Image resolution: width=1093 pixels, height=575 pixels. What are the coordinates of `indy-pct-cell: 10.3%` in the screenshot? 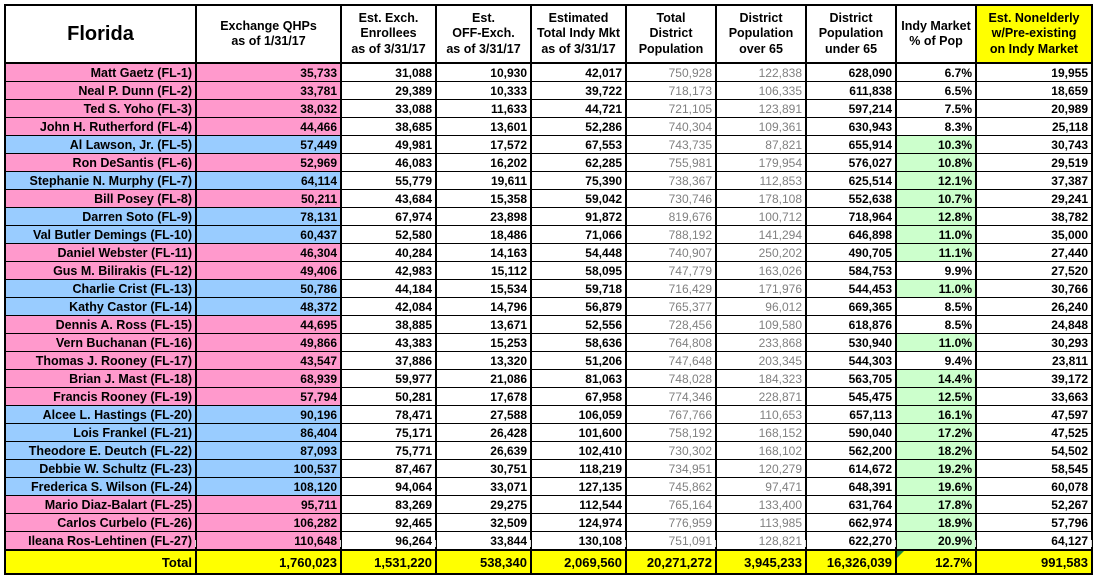 It's located at (936, 144).